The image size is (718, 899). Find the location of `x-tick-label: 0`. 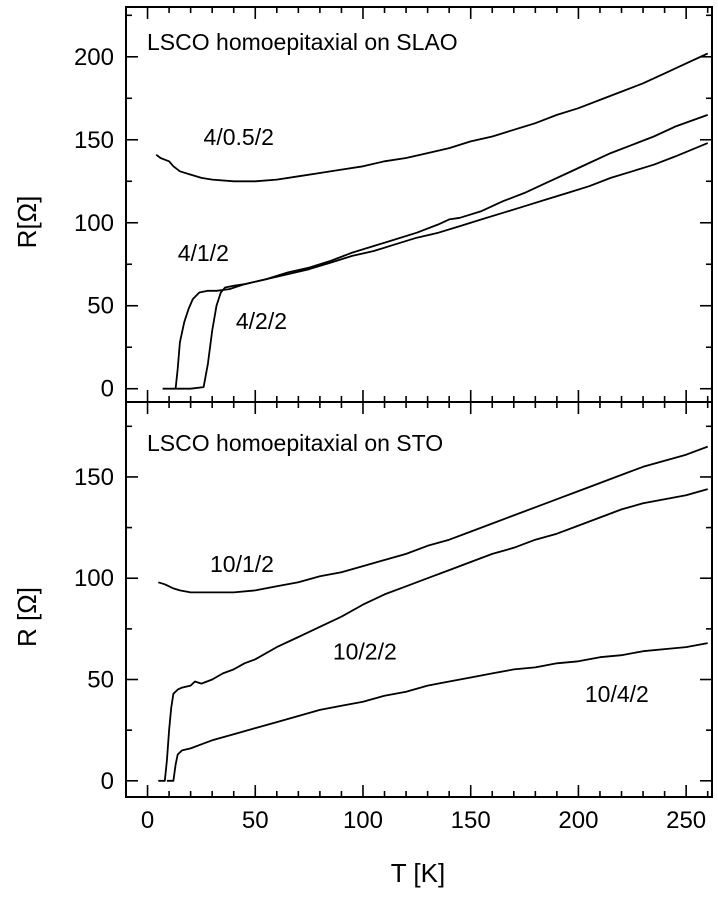

x-tick-label: 0 is located at coordinates (147, 820).